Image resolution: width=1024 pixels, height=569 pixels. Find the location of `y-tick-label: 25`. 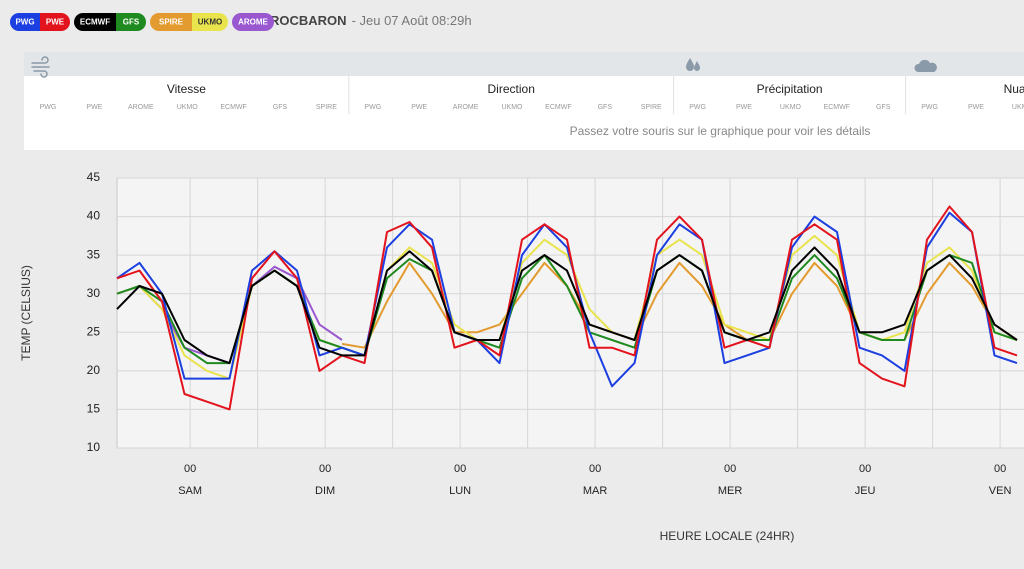

y-tick-label: 25 is located at coordinates (94, 331).